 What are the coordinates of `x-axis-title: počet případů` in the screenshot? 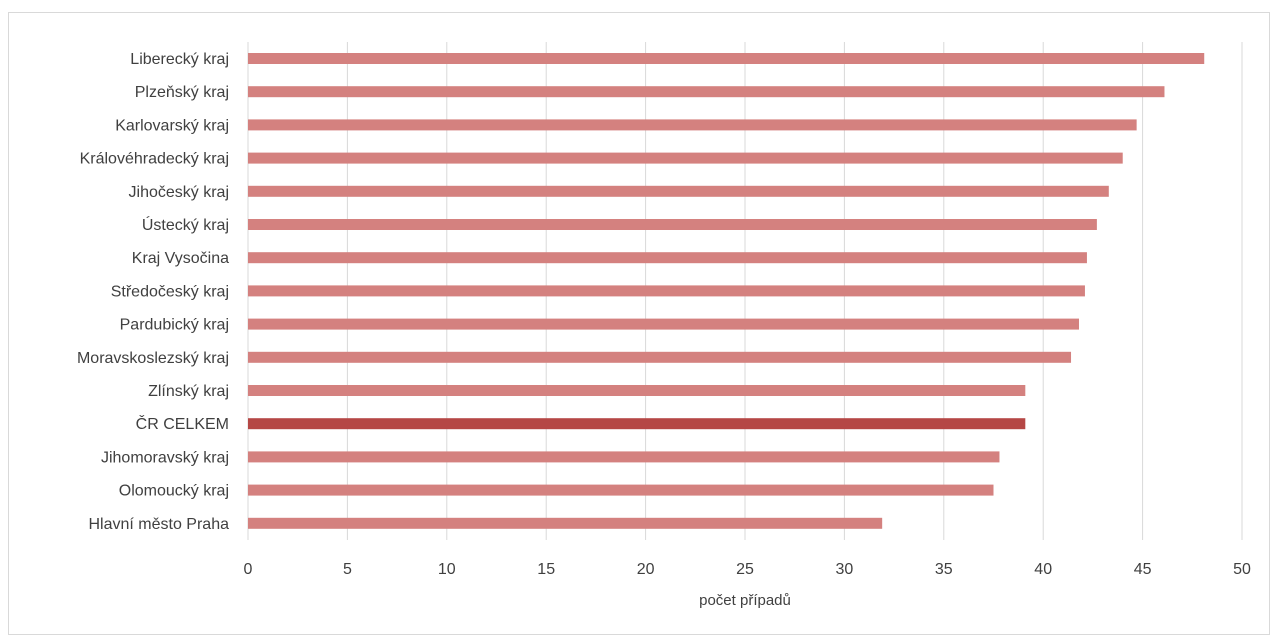 It's located at (745, 600).